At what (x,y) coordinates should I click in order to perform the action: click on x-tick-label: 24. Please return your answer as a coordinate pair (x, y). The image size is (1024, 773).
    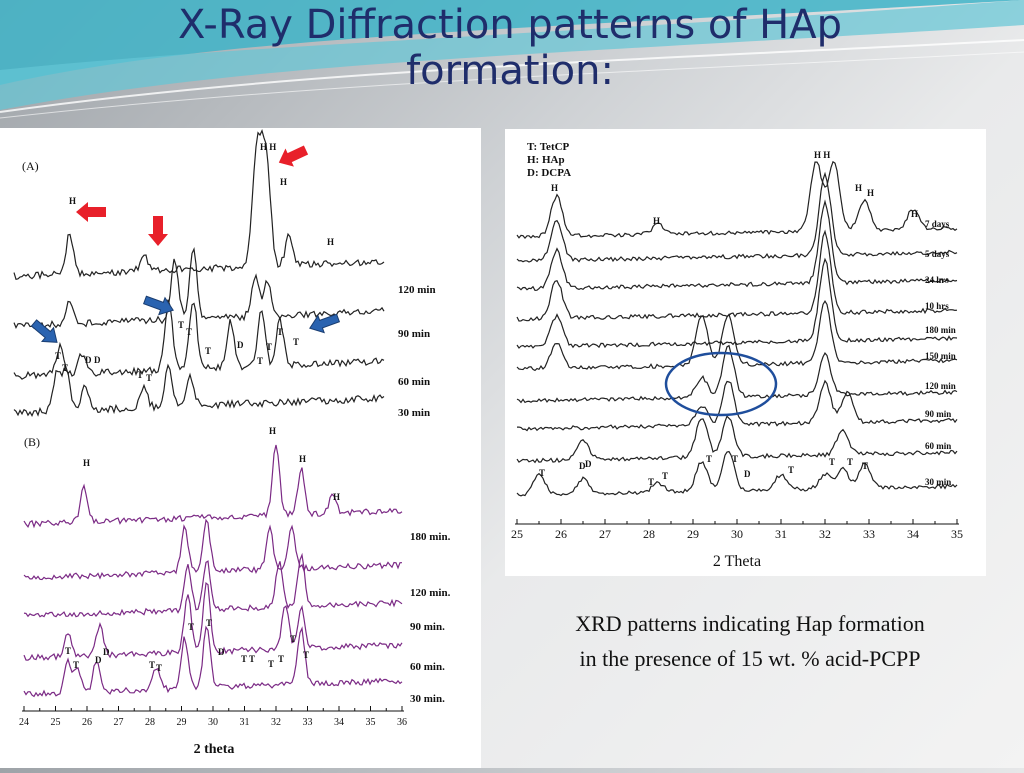
    Looking at the image, I should click on (24, 722).